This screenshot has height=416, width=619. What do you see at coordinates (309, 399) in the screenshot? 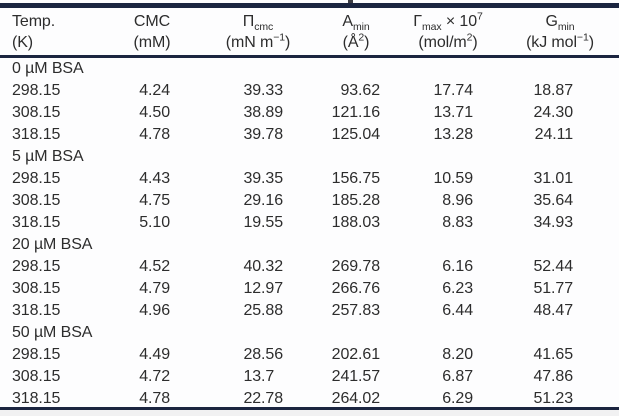
I see `table-row: 318.15 4.78 22.78 264.02 6.29 51.23` at bounding box center [309, 399].